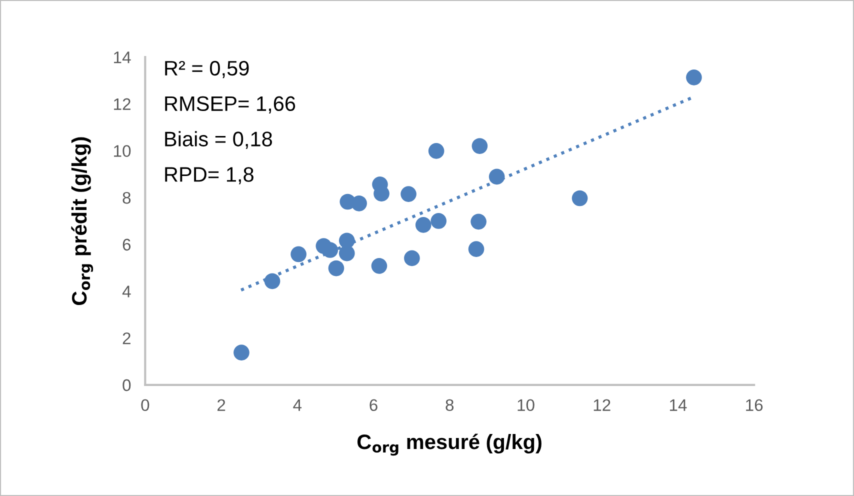 This screenshot has width=854, height=496. Describe the element at coordinates (145, 405) in the screenshot. I see `x-tick-label: 0` at that location.